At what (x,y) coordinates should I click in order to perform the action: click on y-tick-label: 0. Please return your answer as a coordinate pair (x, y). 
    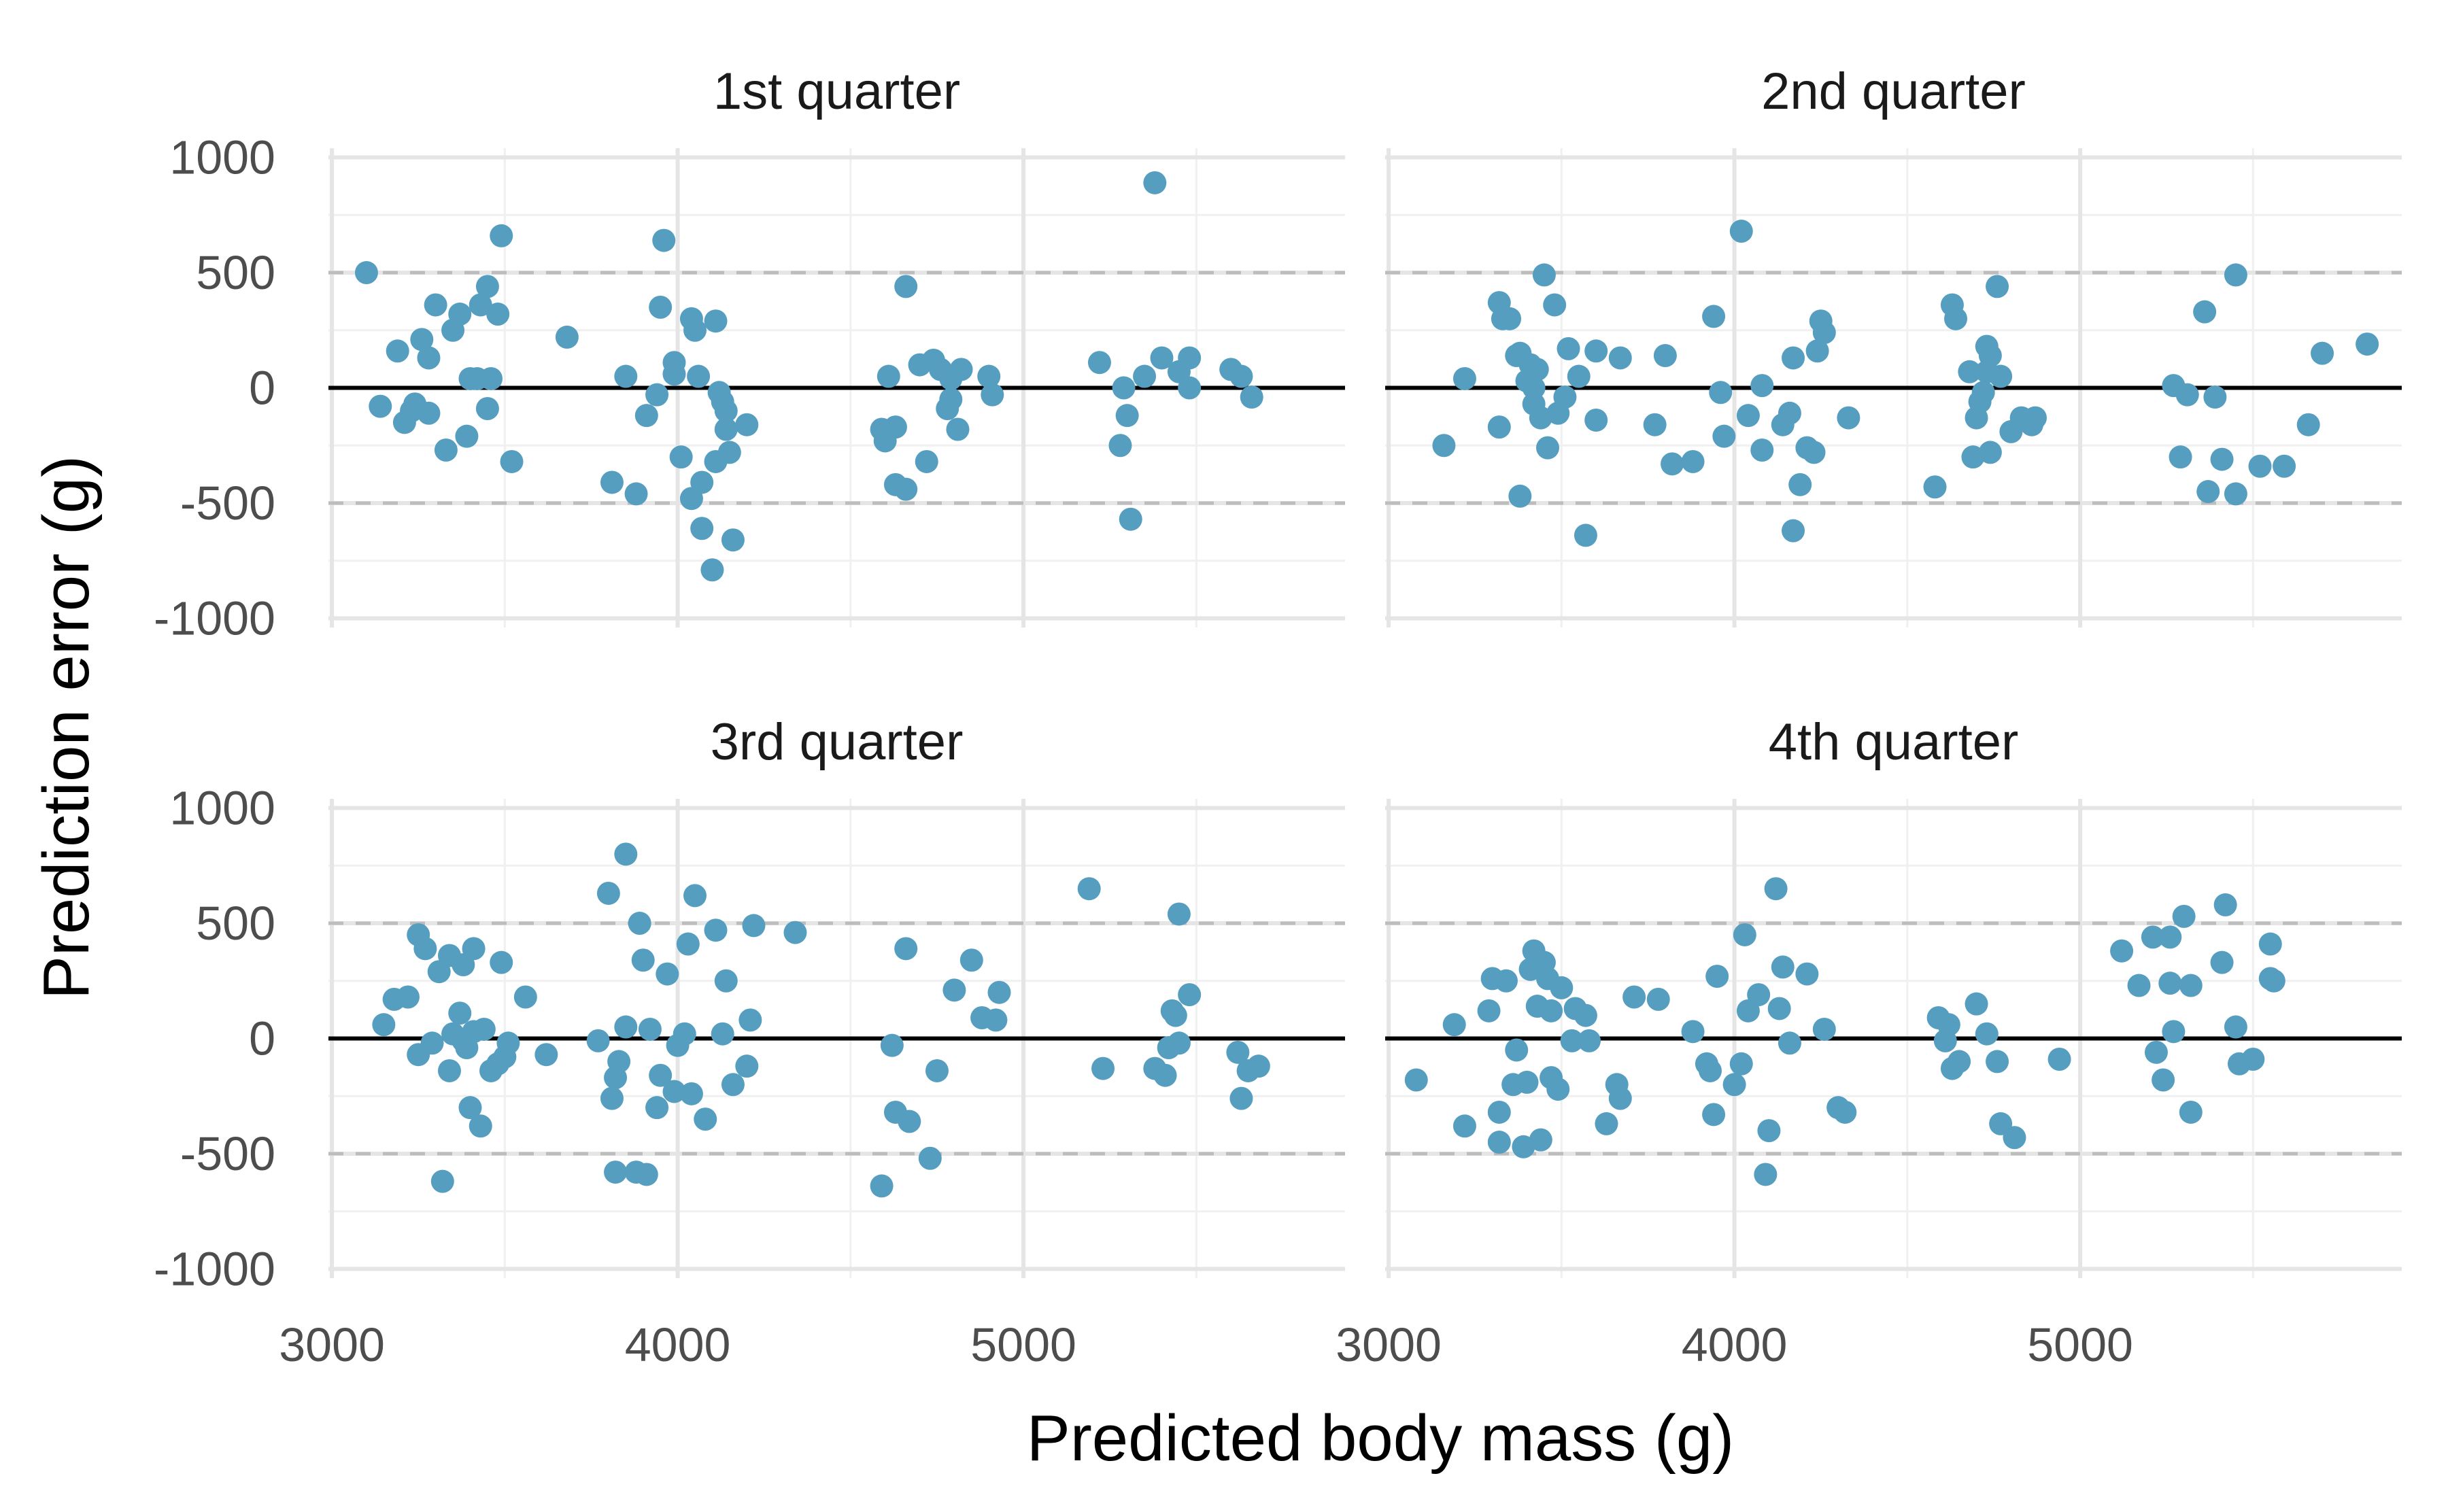
    Looking at the image, I should click on (262, 388).